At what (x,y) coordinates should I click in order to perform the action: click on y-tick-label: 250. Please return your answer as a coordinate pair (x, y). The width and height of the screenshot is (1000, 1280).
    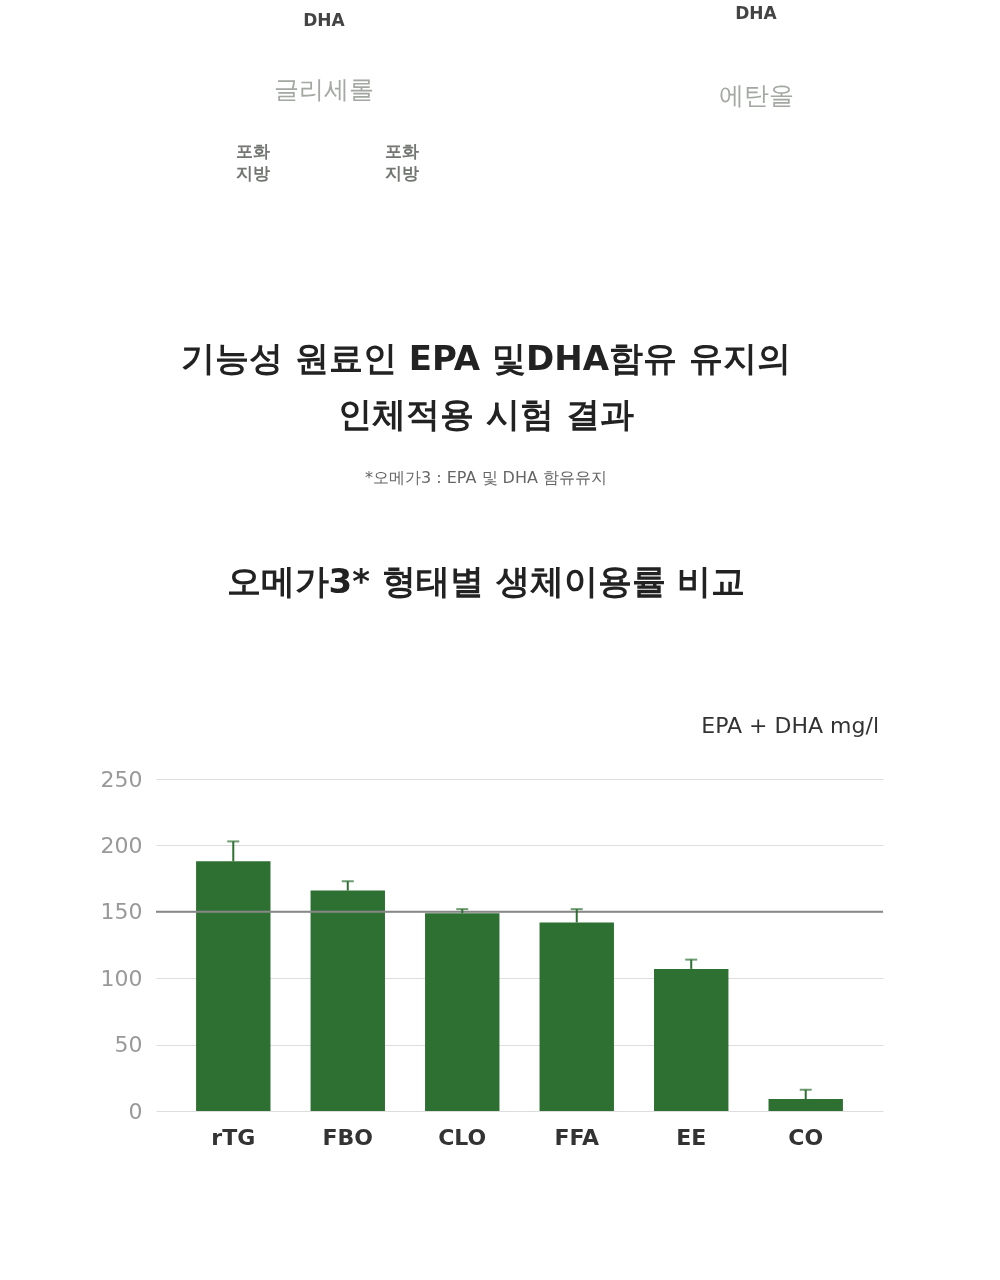
    Looking at the image, I should click on (121, 779).